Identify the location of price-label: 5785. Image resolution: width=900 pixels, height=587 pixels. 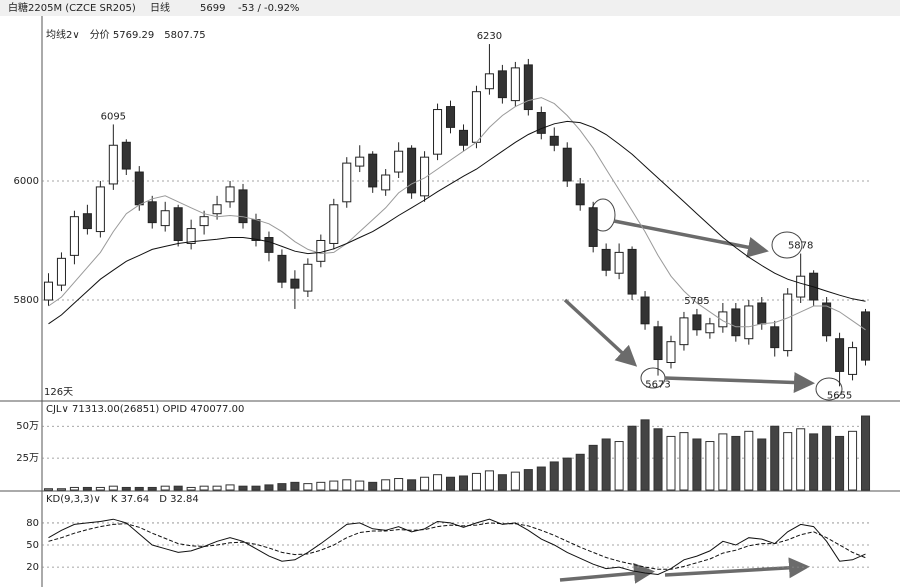
(696, 301).